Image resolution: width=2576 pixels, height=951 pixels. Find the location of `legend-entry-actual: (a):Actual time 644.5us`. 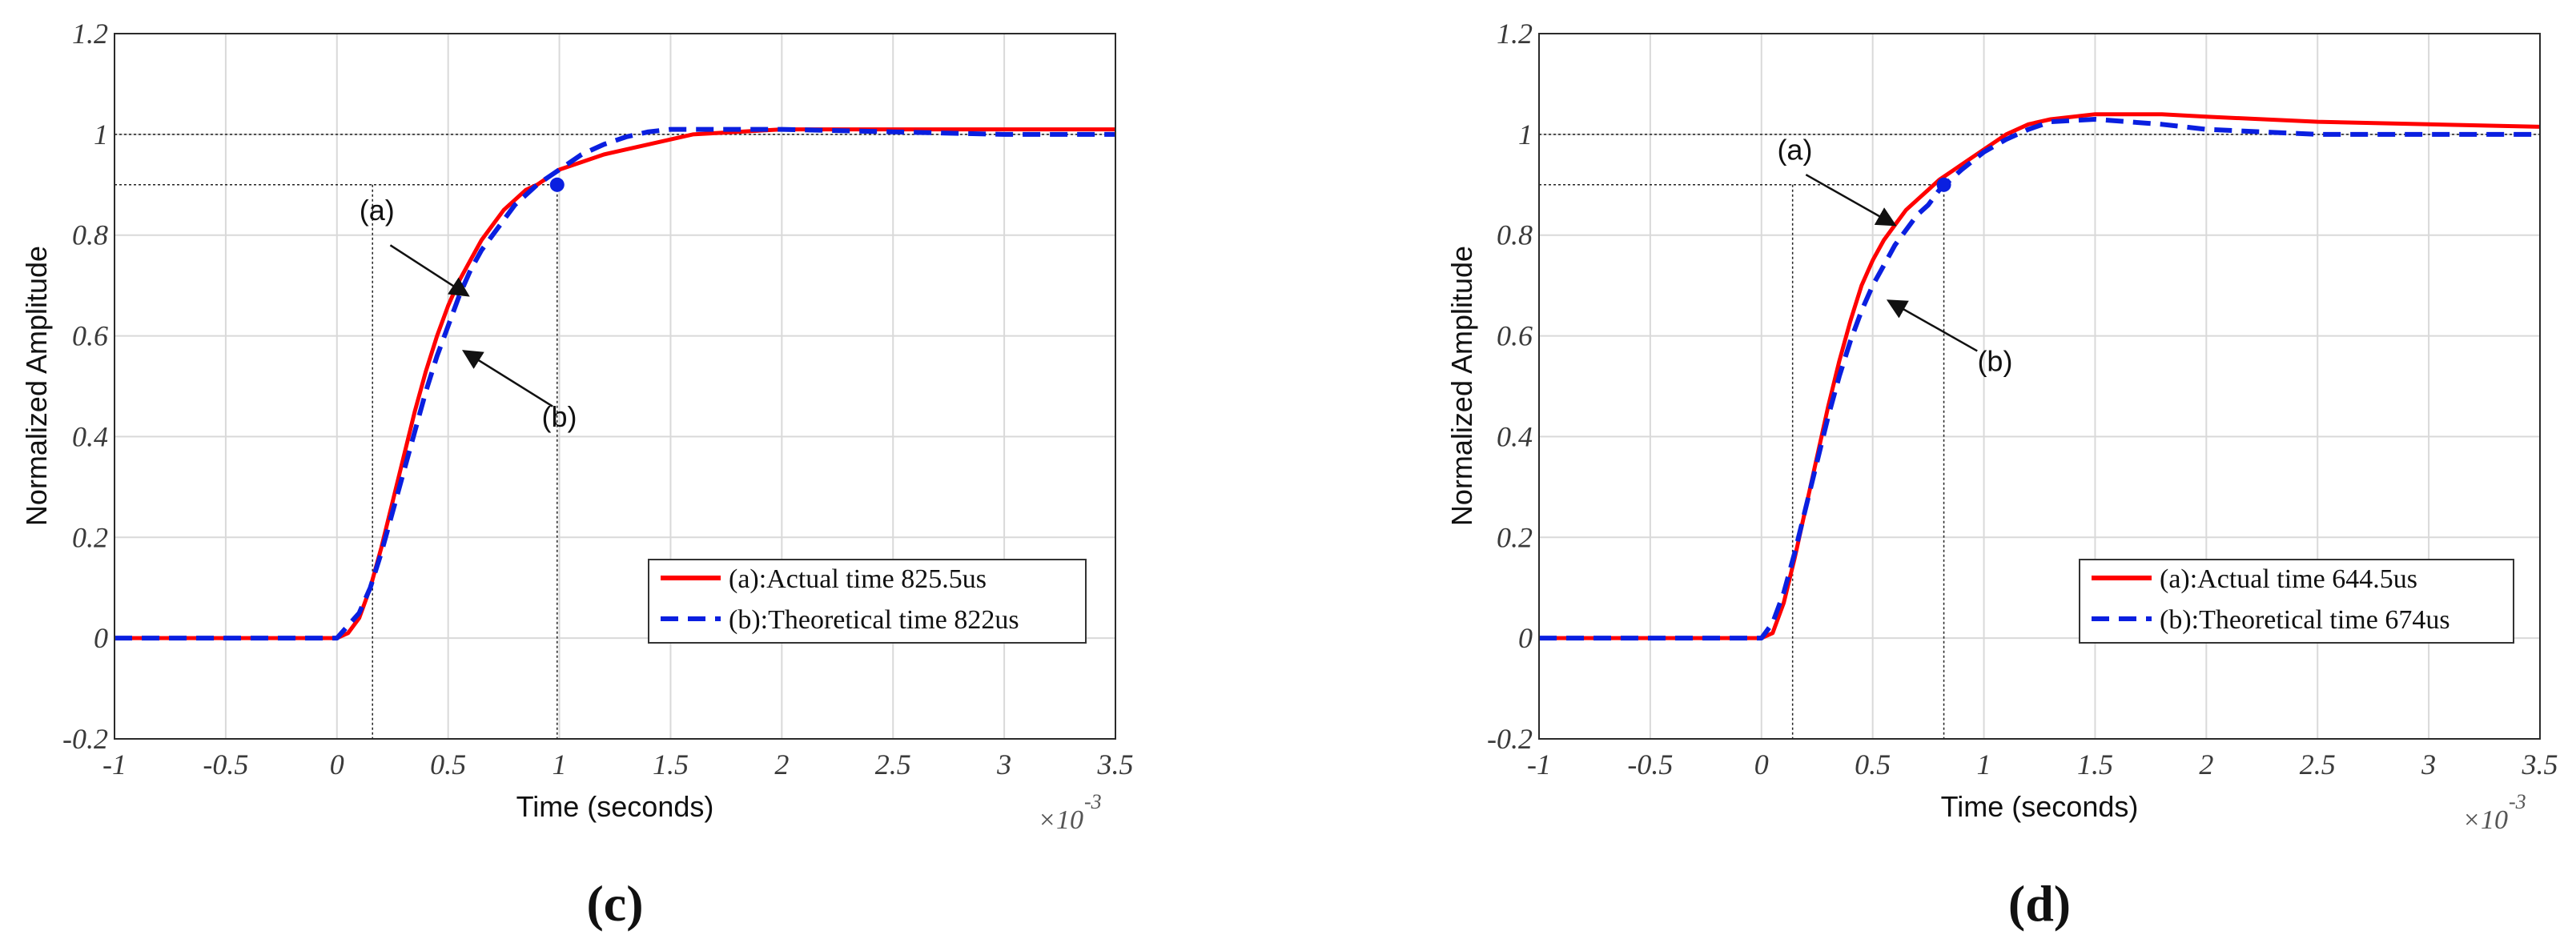

legend-entry-actual: (a):Actual time 644.5us is located at coordinates (2288, 579).